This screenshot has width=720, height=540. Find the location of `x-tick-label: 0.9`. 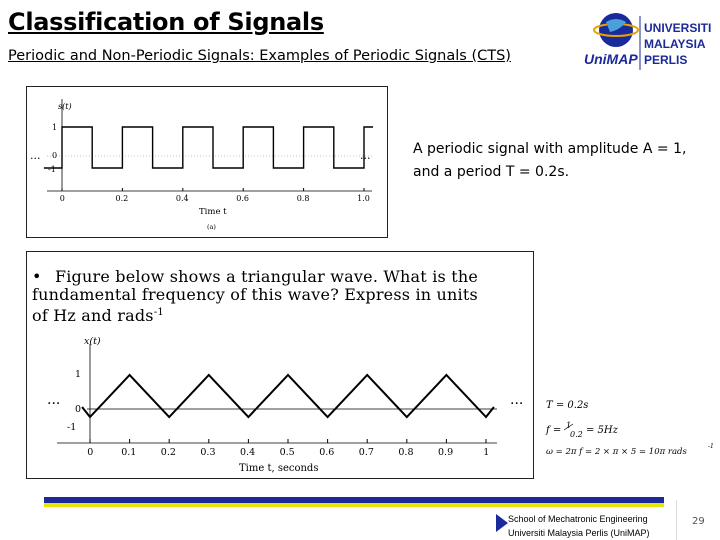

x-tick-label: 0.9 is located at coordinates (445, 452).